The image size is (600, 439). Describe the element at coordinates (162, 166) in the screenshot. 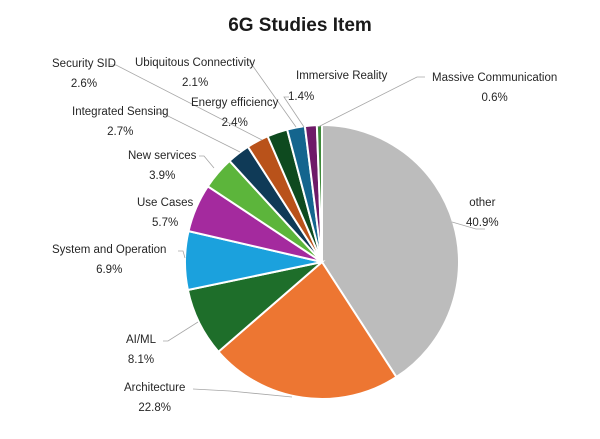

I see `label-new-services: New services 3.9%` at that location.